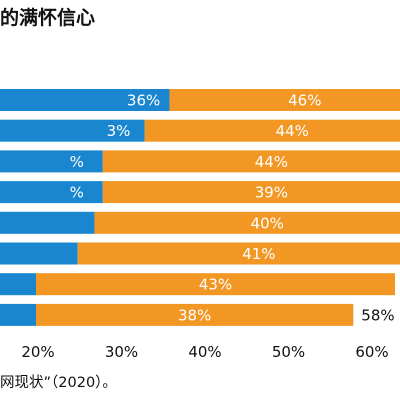 The height and width of the screenshot is (400, 400). Describe the element at coordinates (377, 315) in the screenshot. I see `total-label: 58%` at that location.